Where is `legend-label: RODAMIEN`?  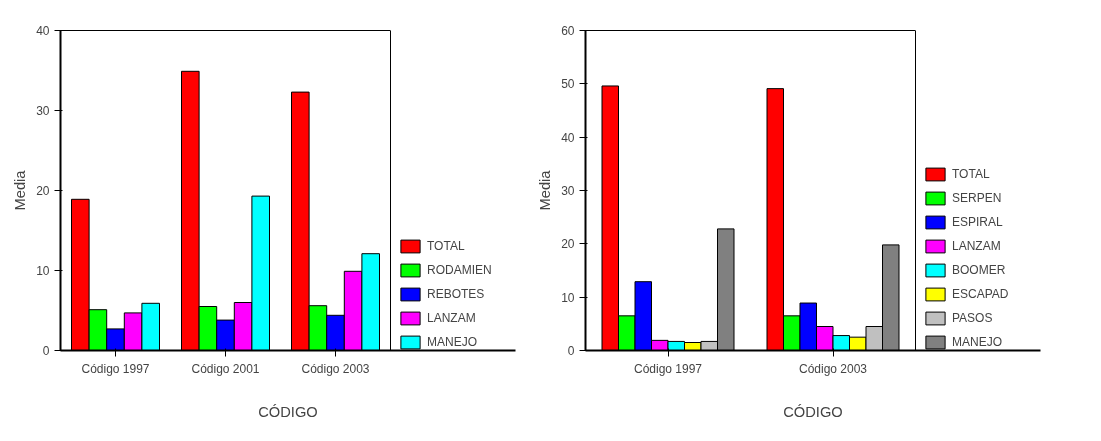 legend-label: RODAMIEN is located at coordinates (459, 270).